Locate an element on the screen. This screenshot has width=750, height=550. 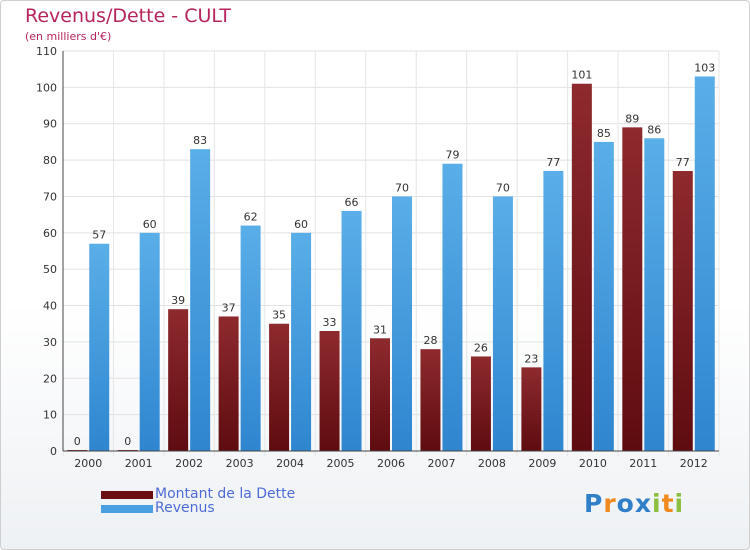
data-label-revenue: 103 is located at coordinates (704, 67).